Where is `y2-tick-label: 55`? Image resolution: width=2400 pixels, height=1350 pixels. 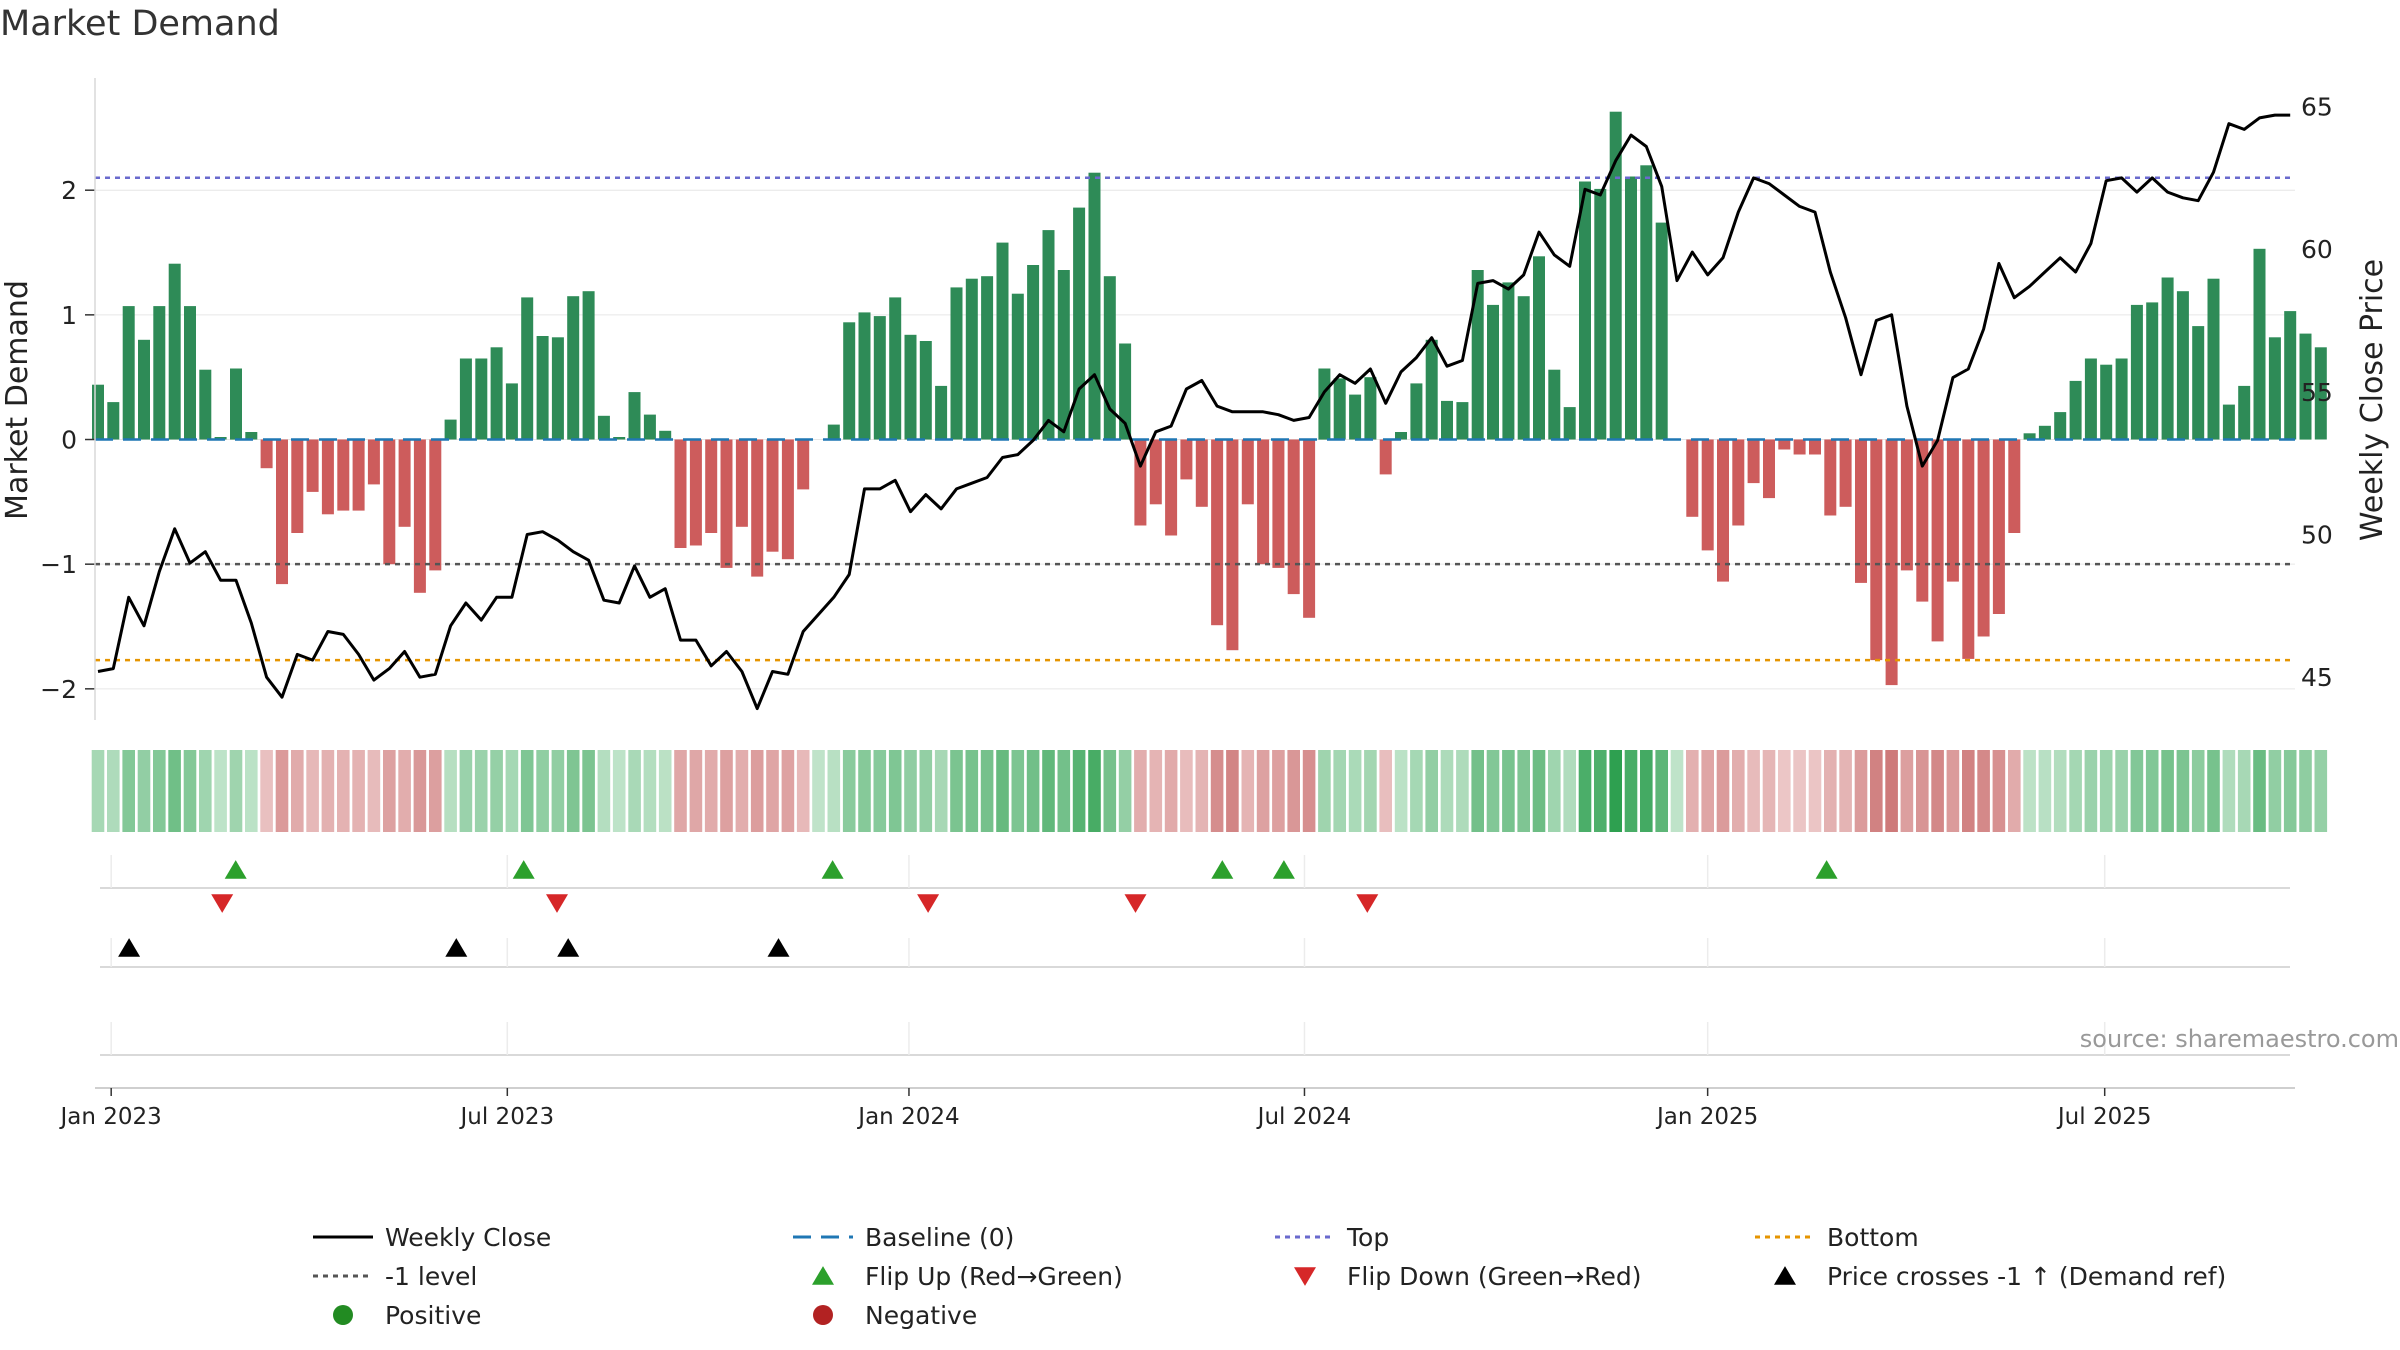
y2-tick-label: 55 is located at coordinates (2317, 392).